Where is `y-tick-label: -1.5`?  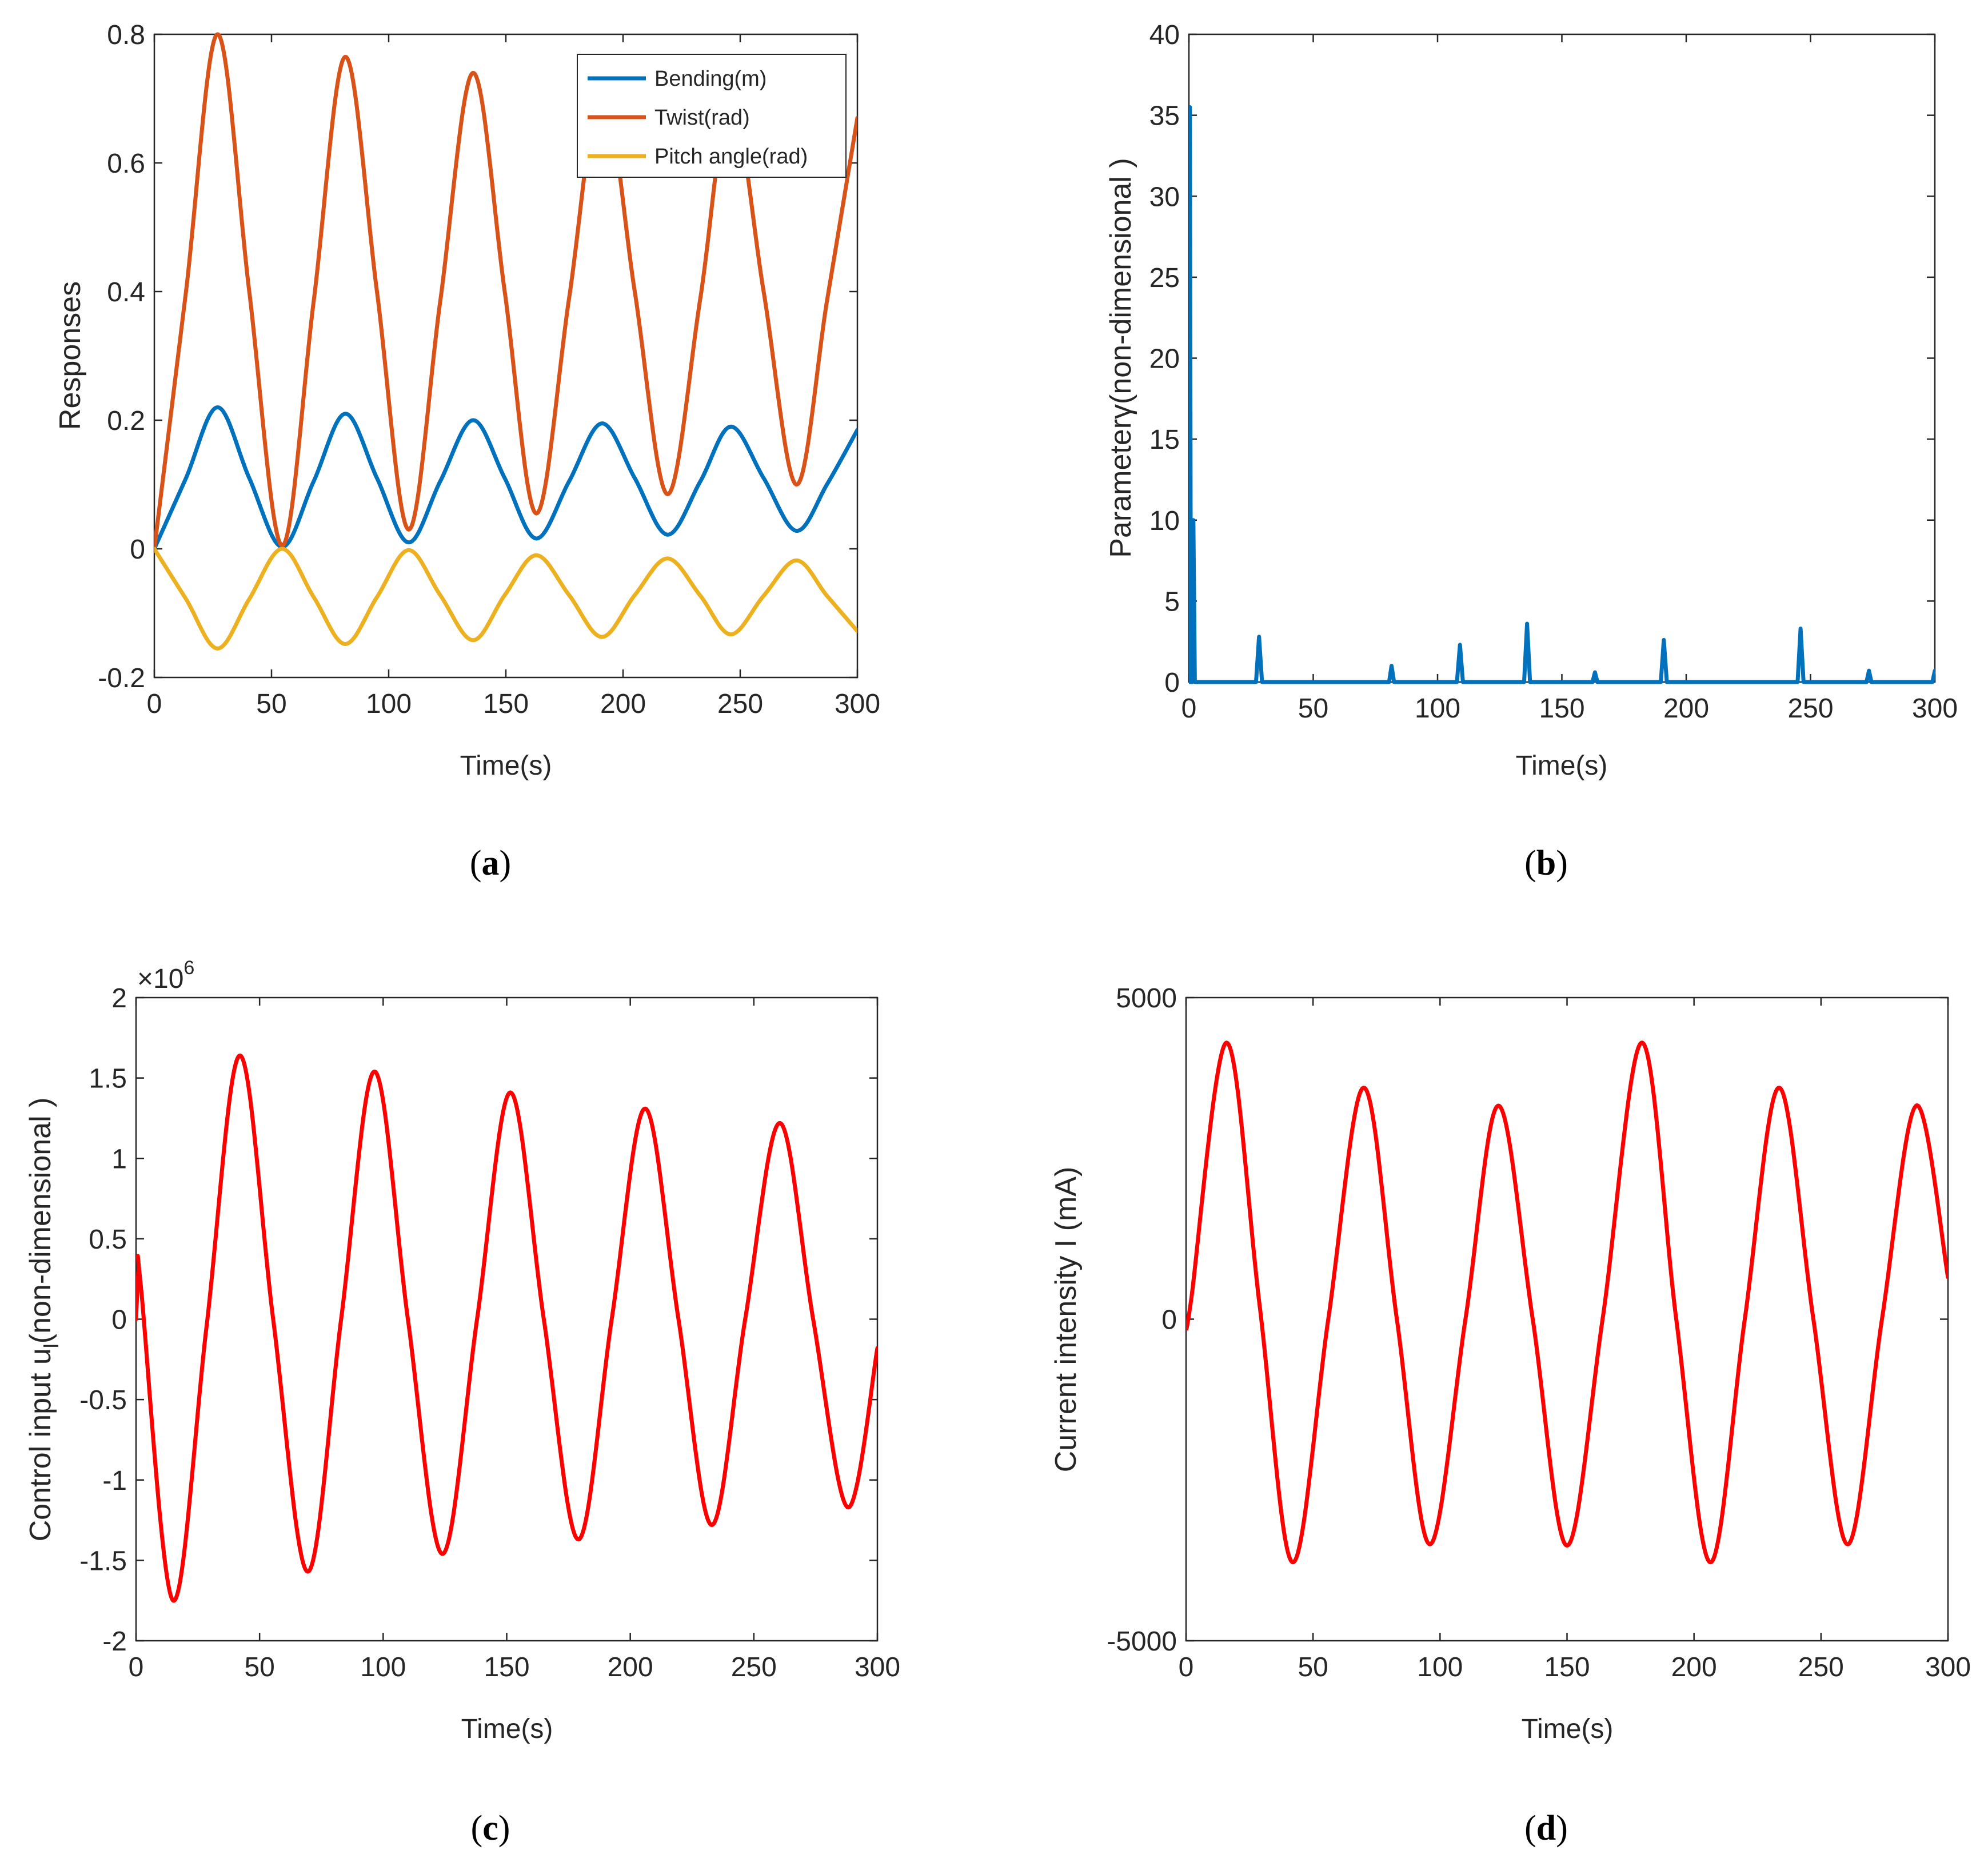 y-tick-label: -1.5 is located at coordinates (103, 1561).